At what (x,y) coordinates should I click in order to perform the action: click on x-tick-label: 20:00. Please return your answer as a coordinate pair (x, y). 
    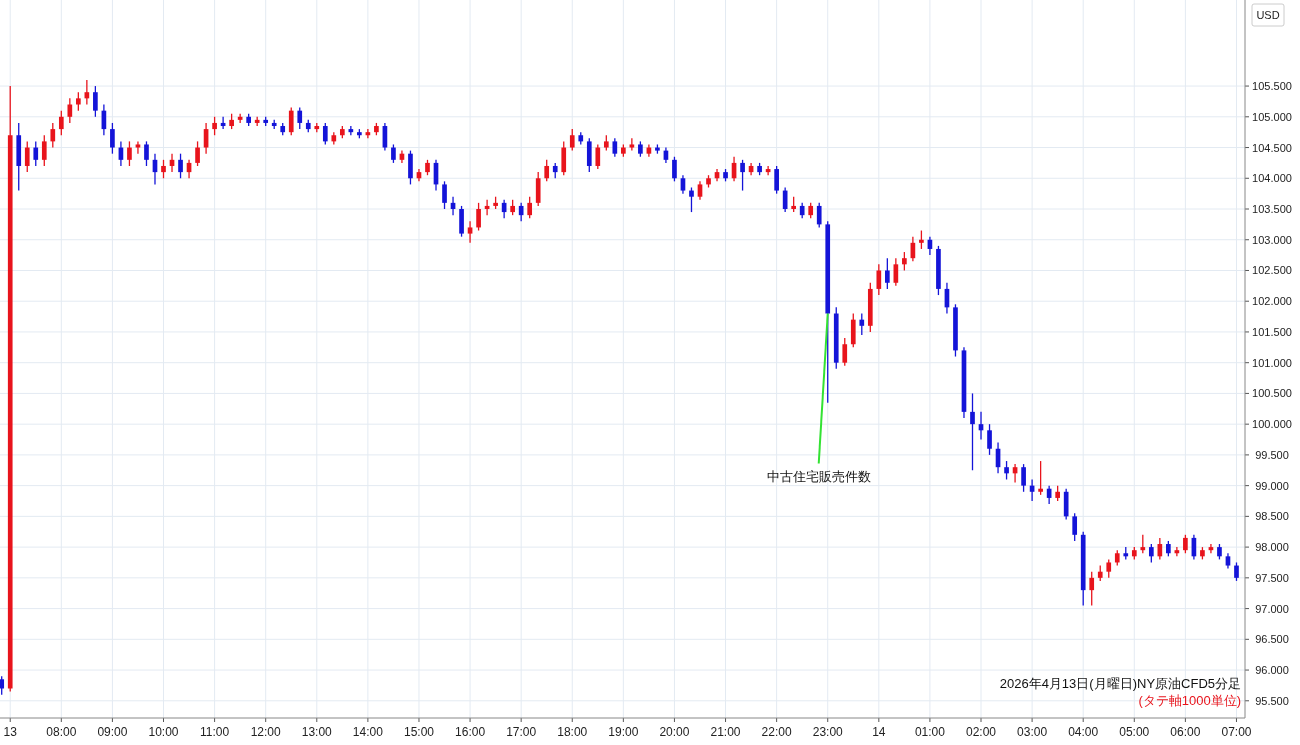
    Looking at the image, I should click on (674, 732).